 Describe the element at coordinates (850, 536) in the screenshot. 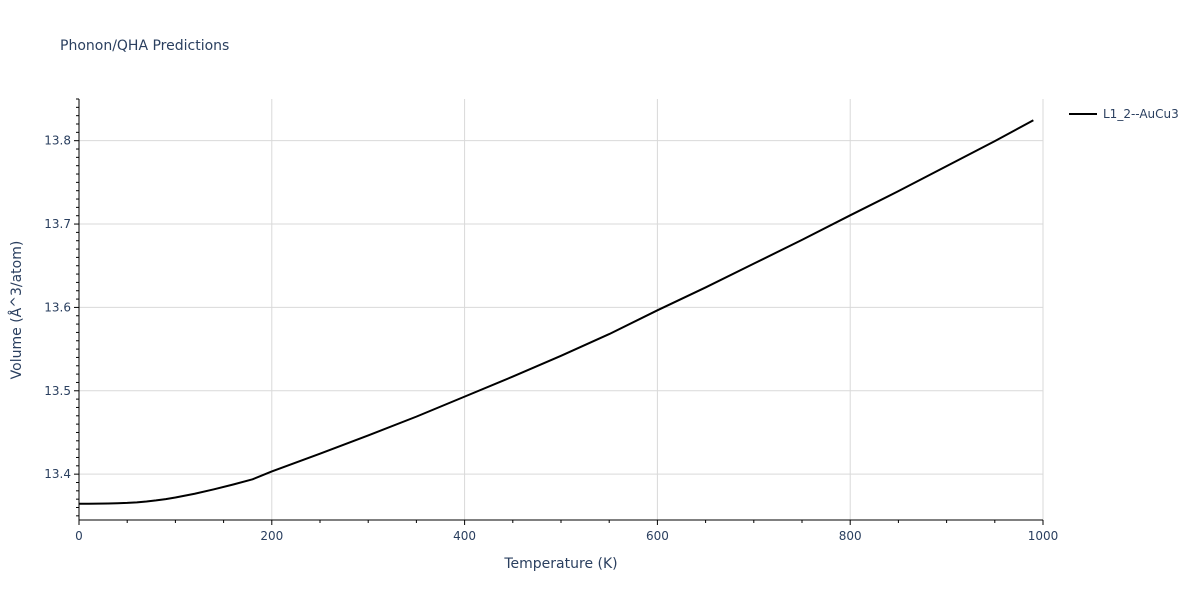

I see `x-tick-label: 800` at that location.